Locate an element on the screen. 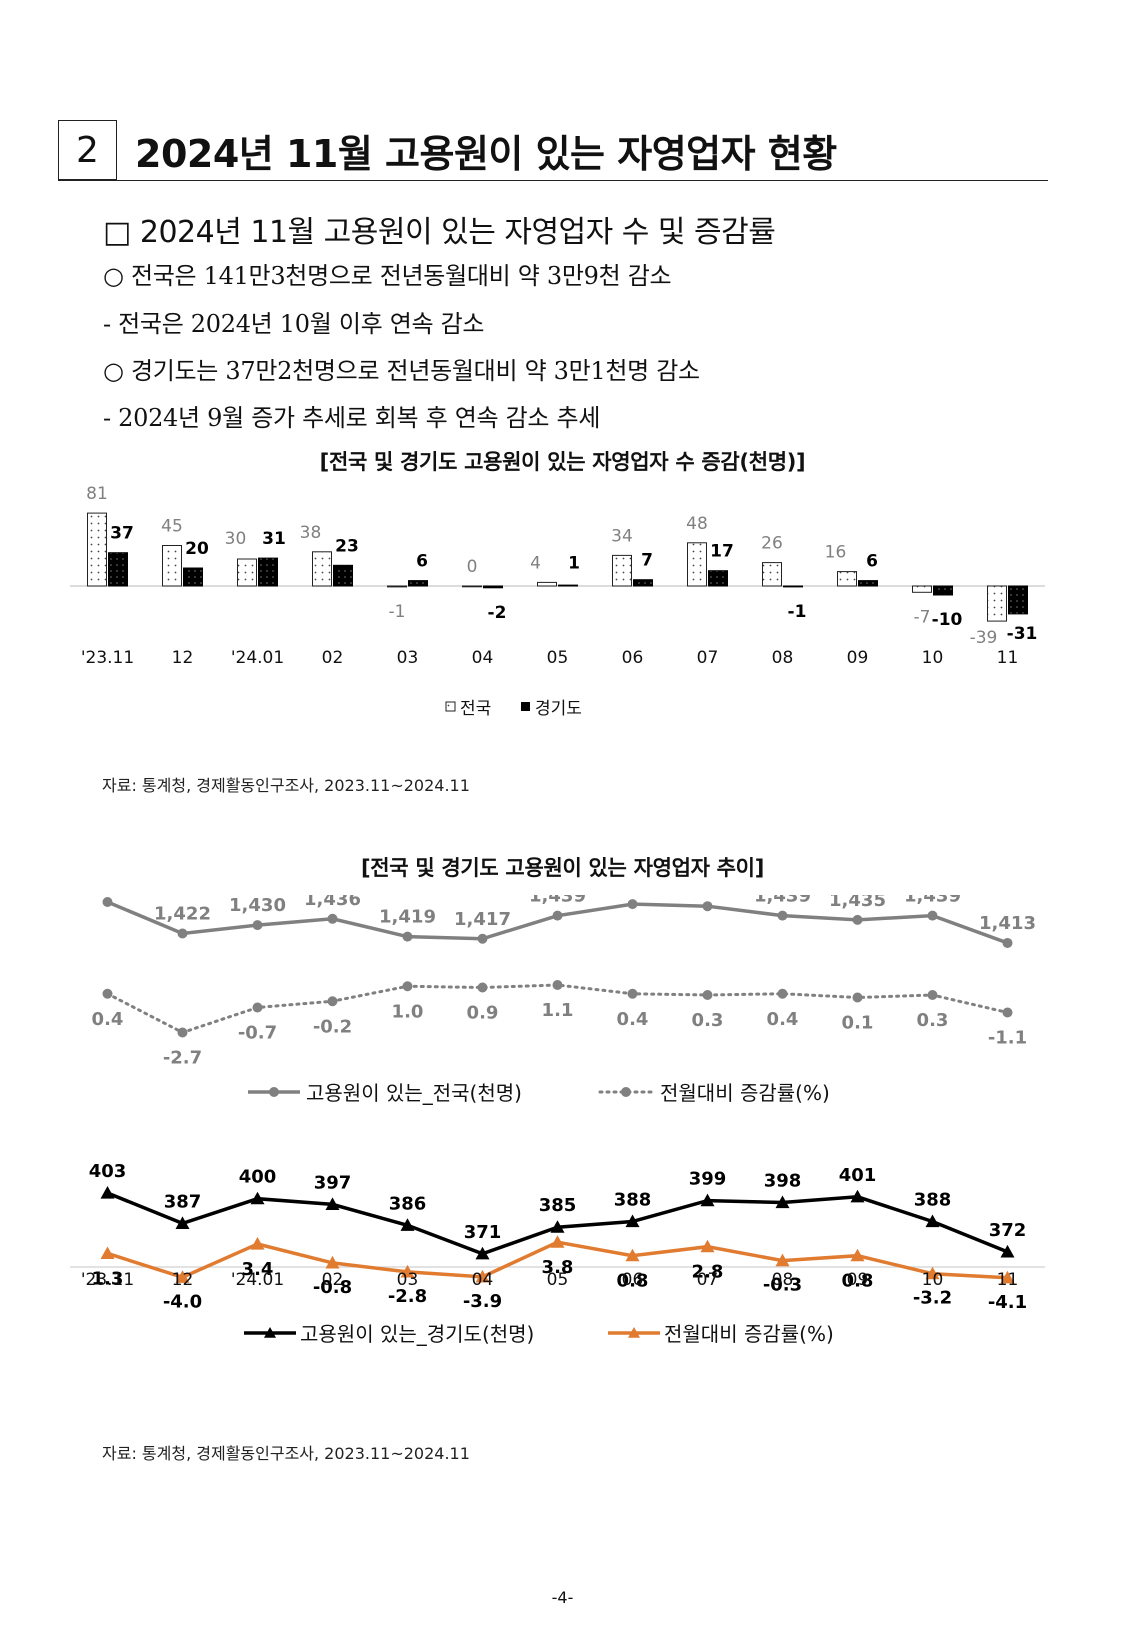 This screenshot has width=1125, height=1625. sub-heading: □ 2024년 11월 고용원이 있는 자영업자 수 및 증감률 is located at coordinates (439, 232).